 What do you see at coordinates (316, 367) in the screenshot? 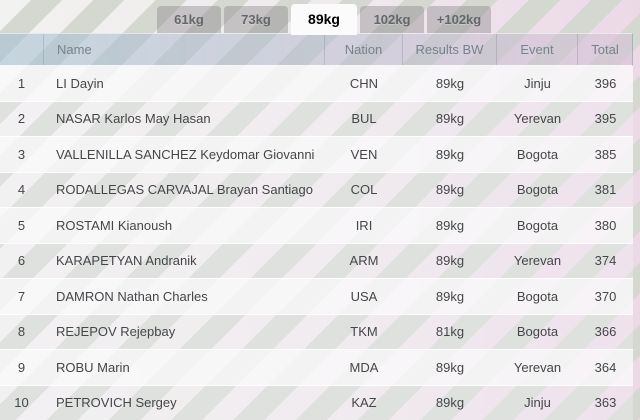
I see `table-row: 9 ROBU Marin MDA 89kg Yerevan 364` at bounding box center [316, 367].